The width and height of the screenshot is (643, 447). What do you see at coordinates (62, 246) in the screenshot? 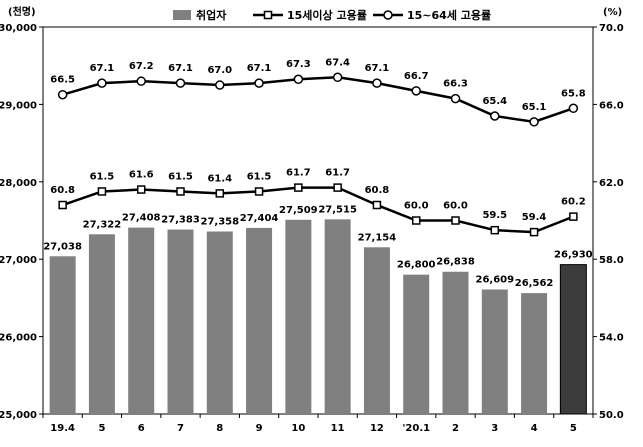
I see `bar-value-label: 27,038` at bounding box center [62, 246].